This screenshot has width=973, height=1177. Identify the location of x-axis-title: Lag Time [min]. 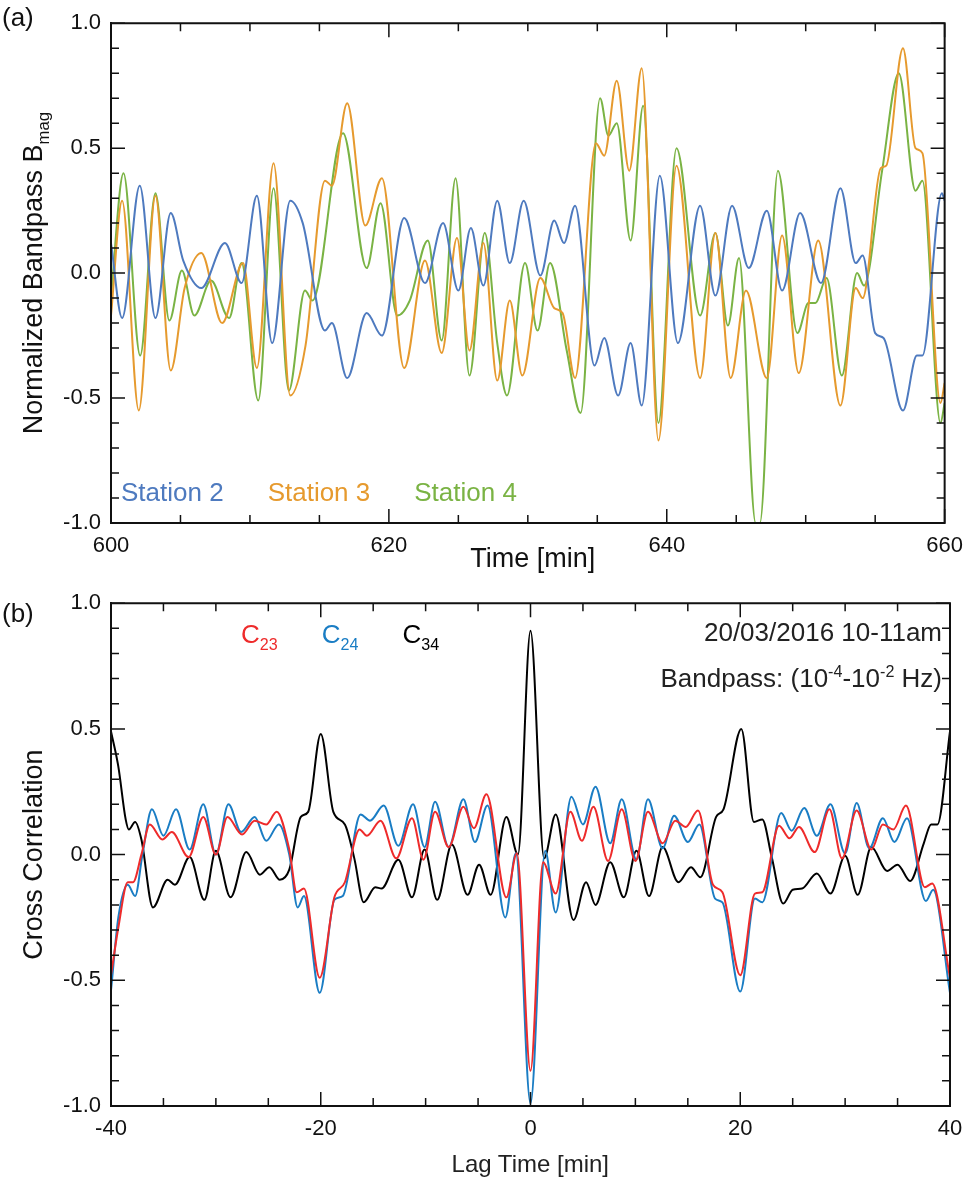
(530, 1163).